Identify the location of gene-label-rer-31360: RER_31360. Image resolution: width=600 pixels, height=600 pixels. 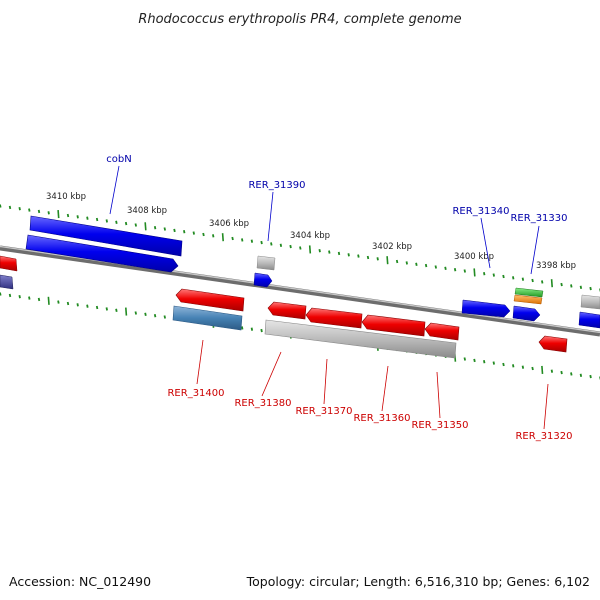
(381, 418).